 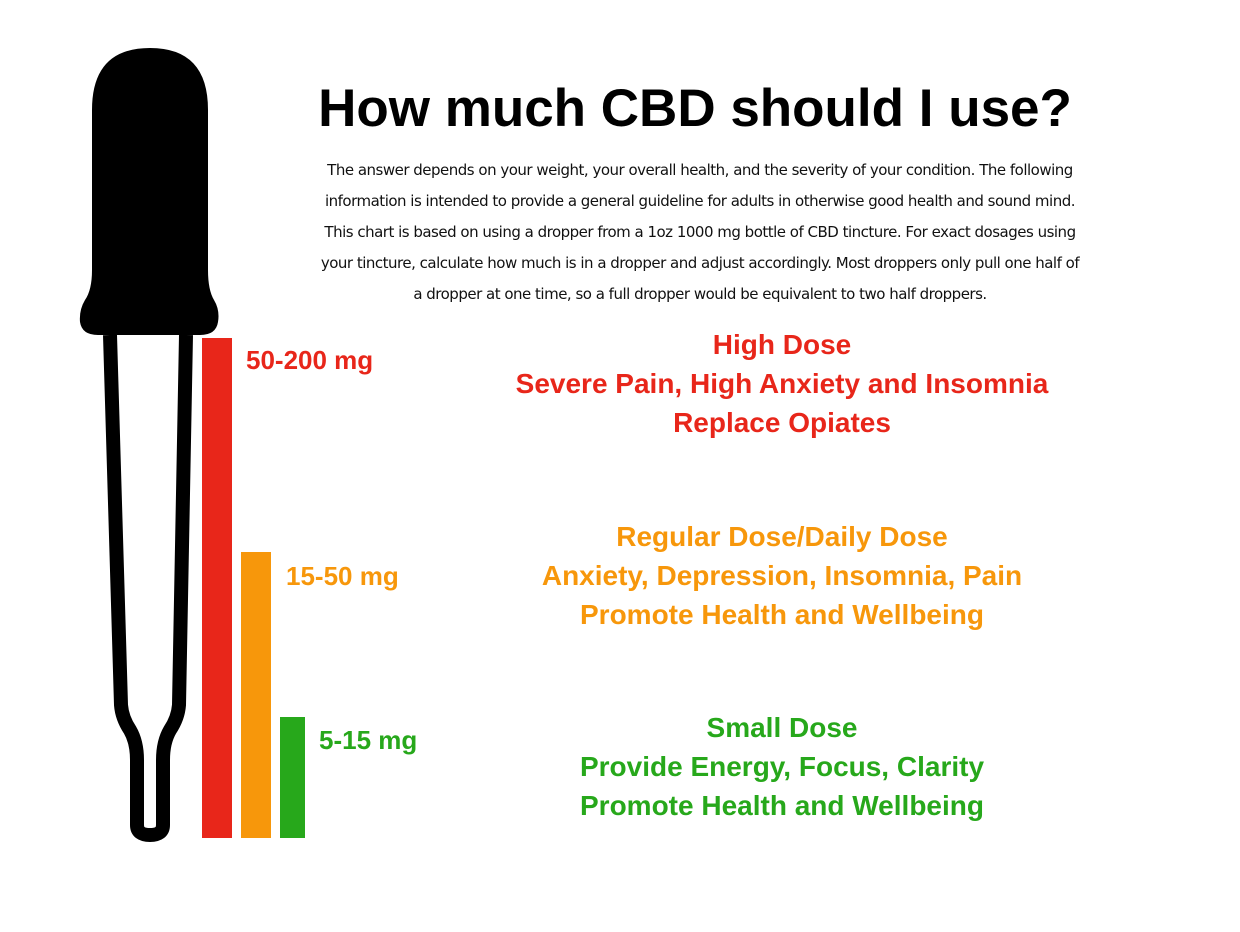 What do you see at coordinates (217, 588) in the screenshot?
I see `bar-high` at bounding box center [217, 588].